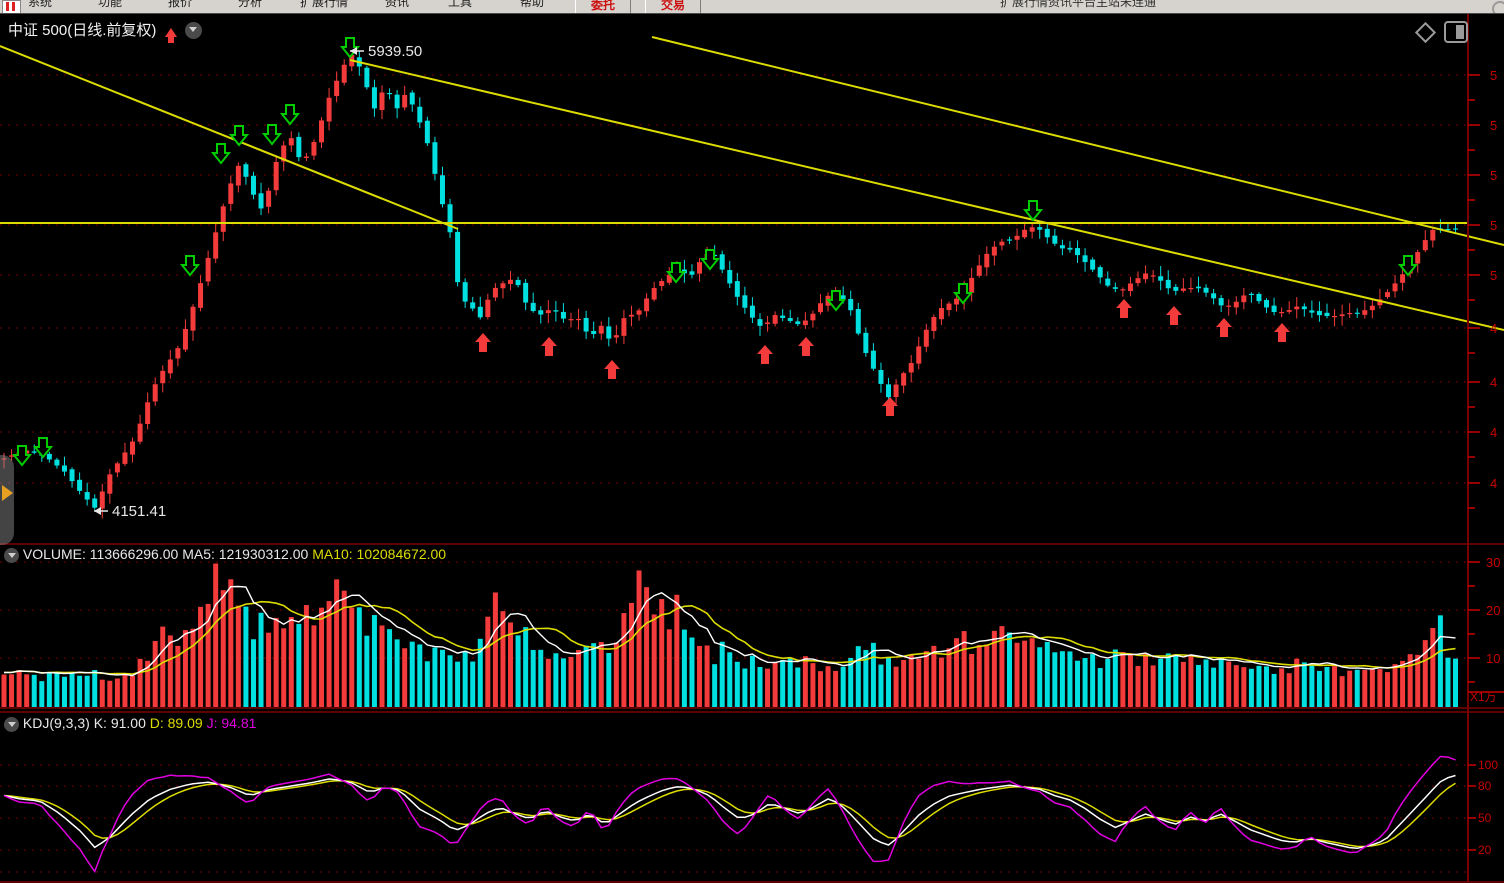 The width and height of the screenshot is (1504, 883). What do you see at coordinates (532, 4) in the screenshot?
I see `menu-item-8: 帮助` at bounding box center [532, 4].